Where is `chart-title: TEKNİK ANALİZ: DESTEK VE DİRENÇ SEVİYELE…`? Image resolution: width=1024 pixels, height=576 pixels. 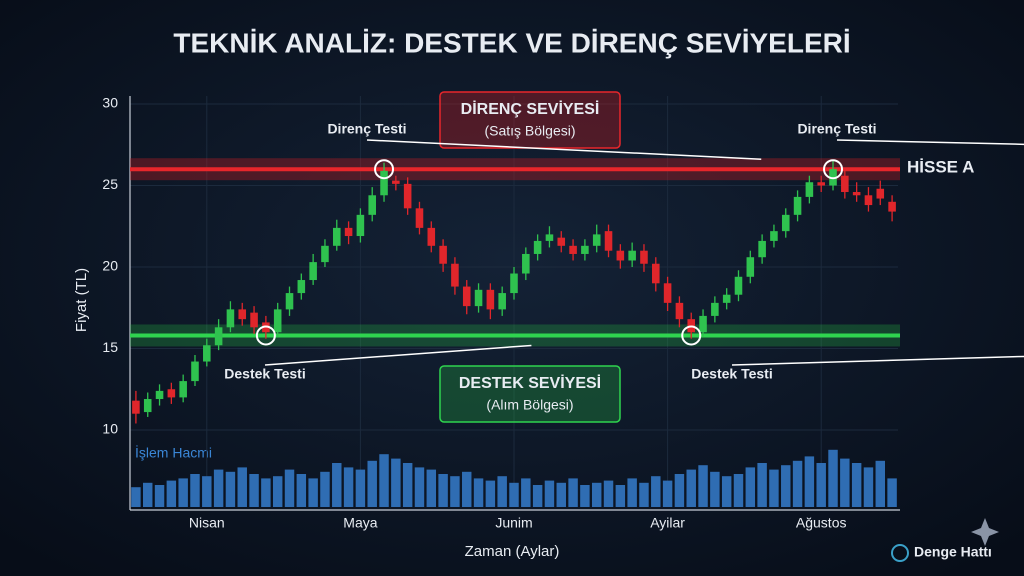 chart-title: TEKNİK ANALİZ: DESTEK VE DİRENÇ SEVİYELE… is located at coordinates (511, 42).